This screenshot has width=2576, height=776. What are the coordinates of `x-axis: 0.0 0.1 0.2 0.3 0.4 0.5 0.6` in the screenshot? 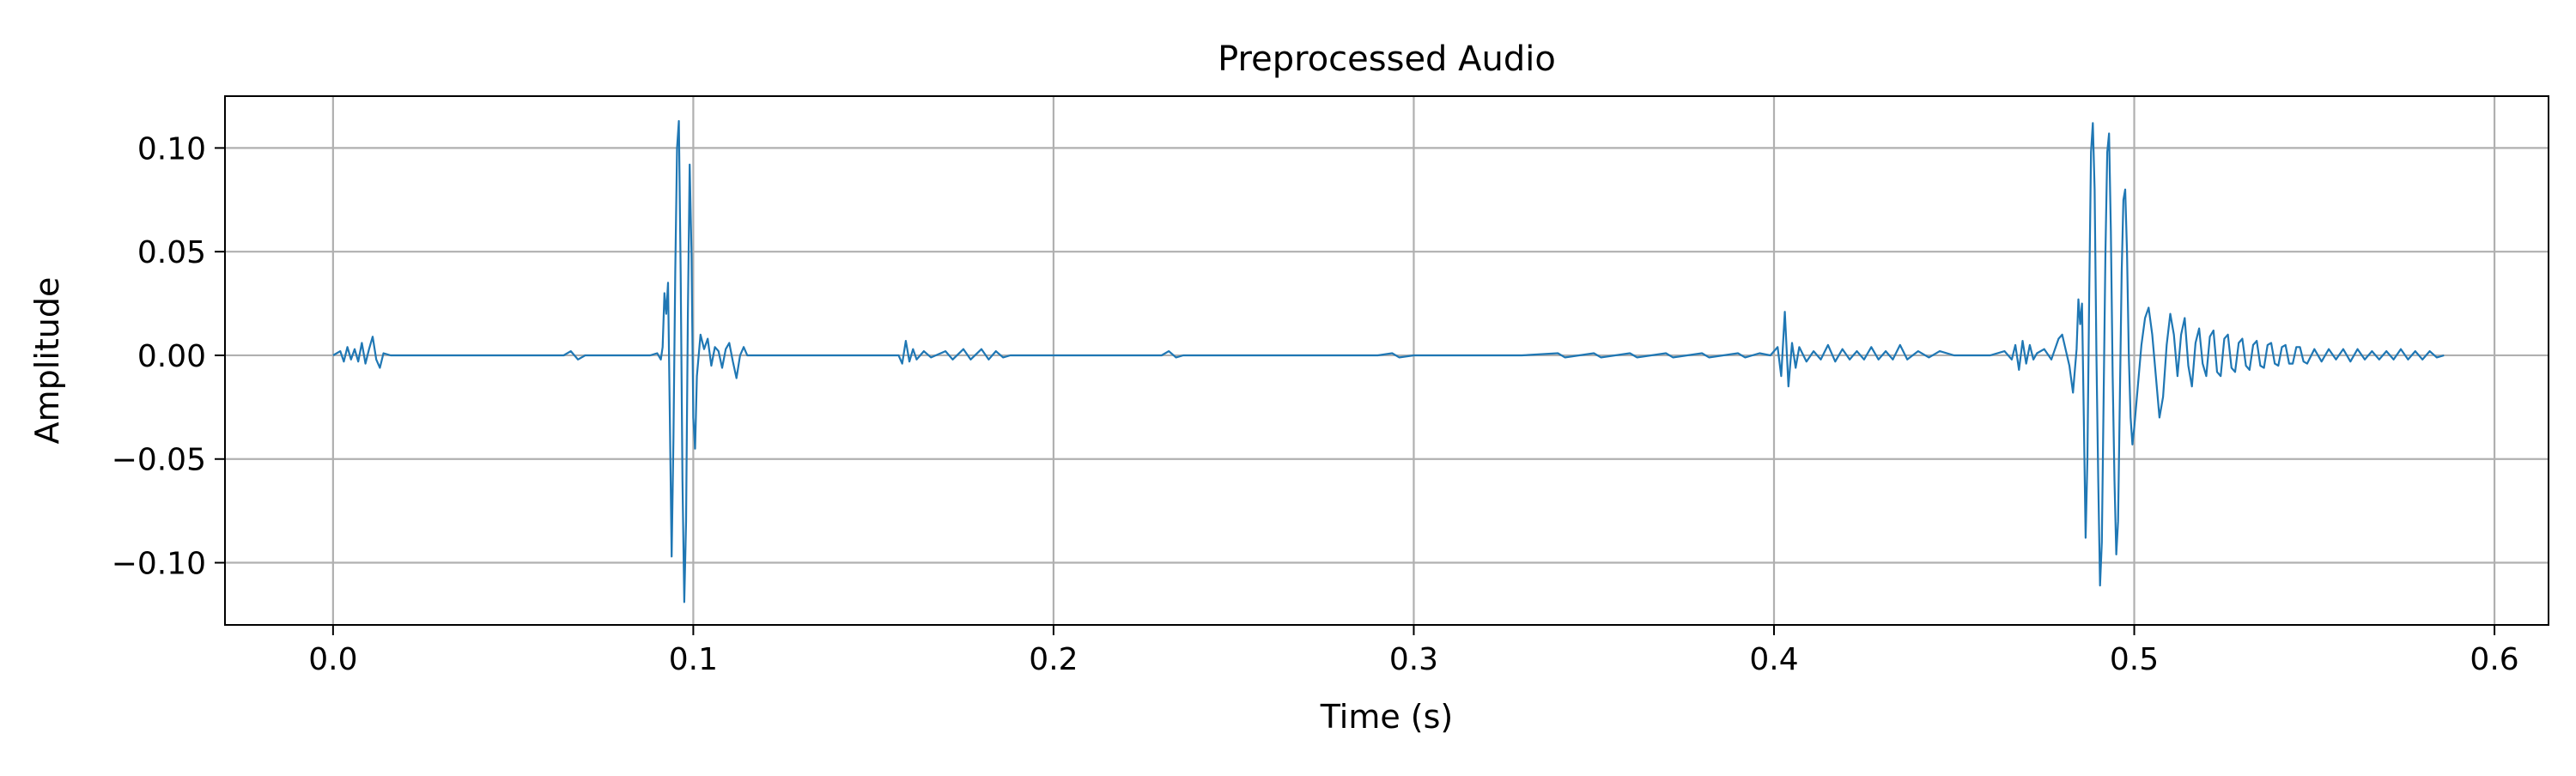 It's located at (1414, 651).